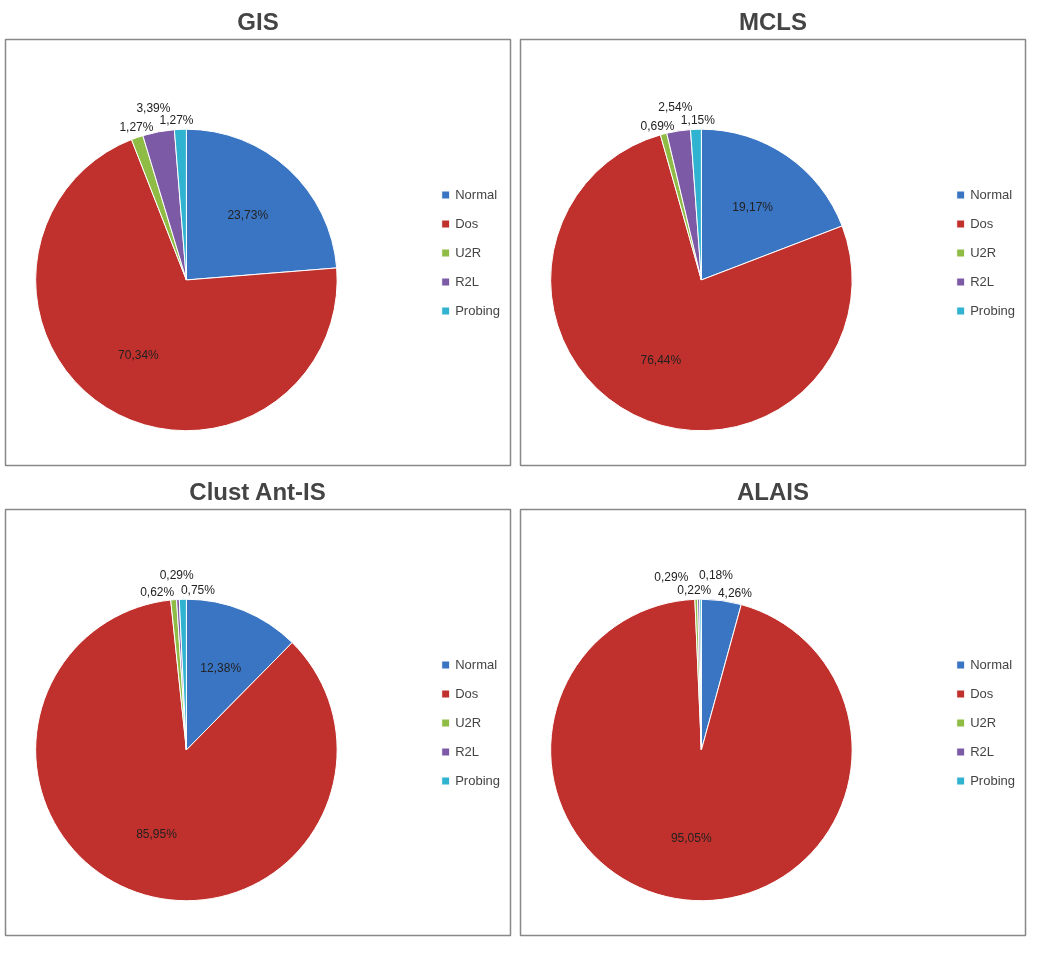 The width and height of the screenshot is (1048, 963). What do you see at coordinates (694, 589) in the screenshot?
I see `data-label: 0,22%` at bounding box center [694, 589].